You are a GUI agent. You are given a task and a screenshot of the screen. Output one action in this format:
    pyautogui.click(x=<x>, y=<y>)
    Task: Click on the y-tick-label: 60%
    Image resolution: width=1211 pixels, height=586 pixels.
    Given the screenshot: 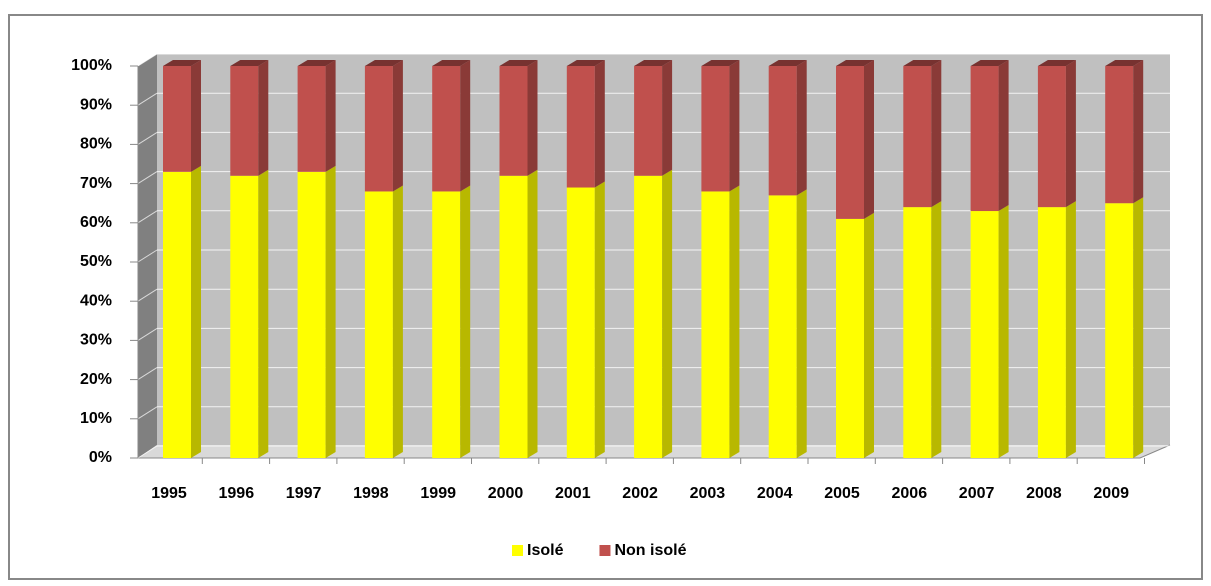 What is the action you would take?
    pyautogui.click(x=96, y=222)
    